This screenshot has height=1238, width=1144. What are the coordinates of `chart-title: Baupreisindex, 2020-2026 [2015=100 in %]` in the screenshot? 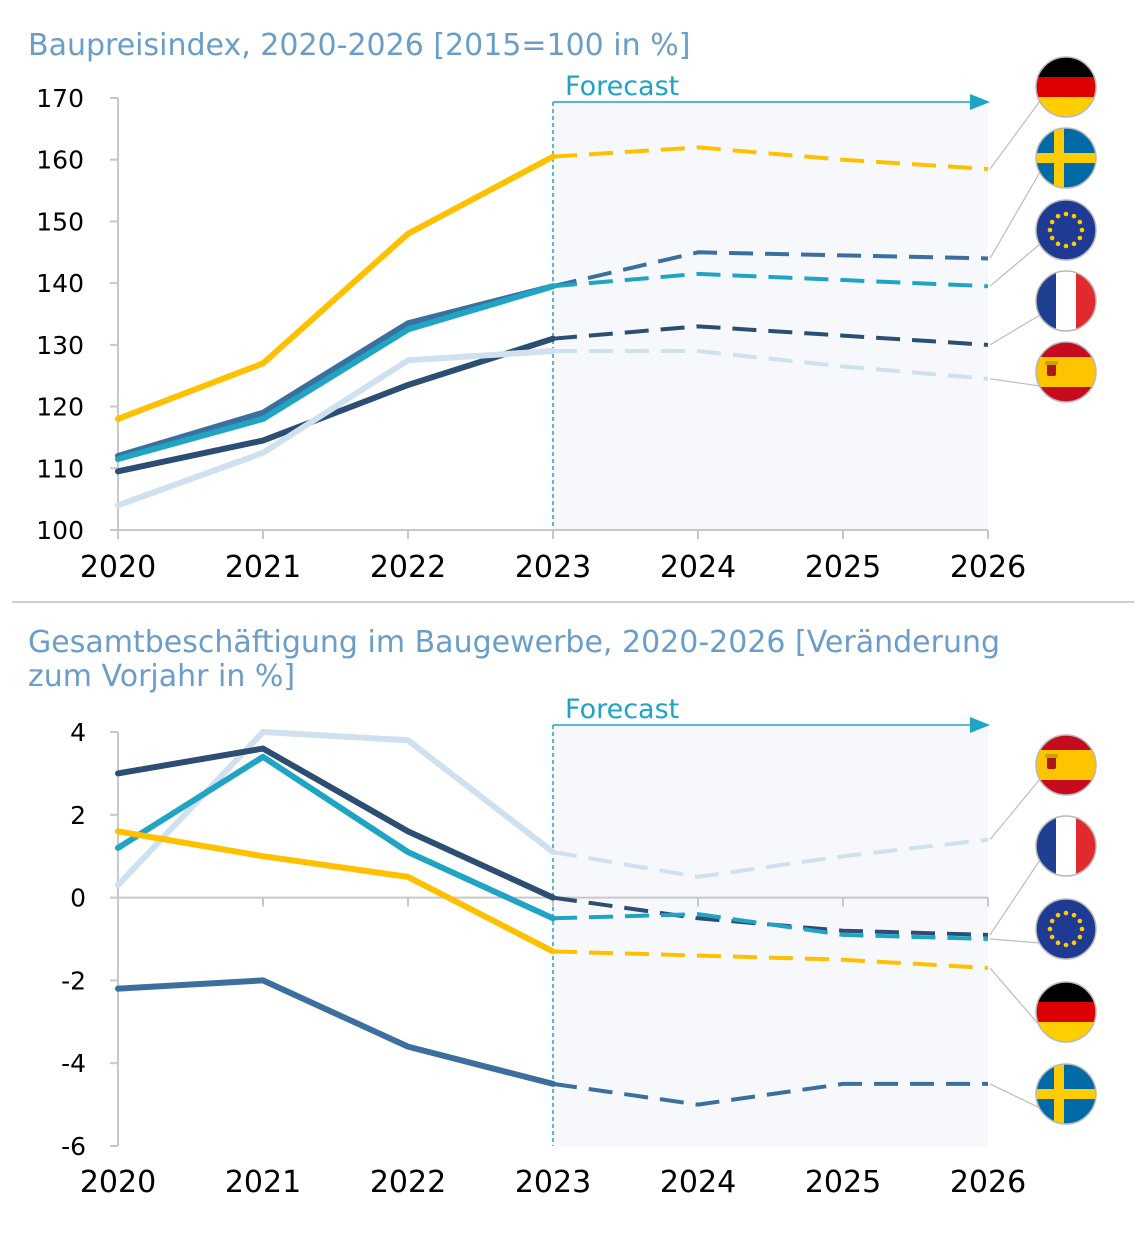 It's located at (359, 45).